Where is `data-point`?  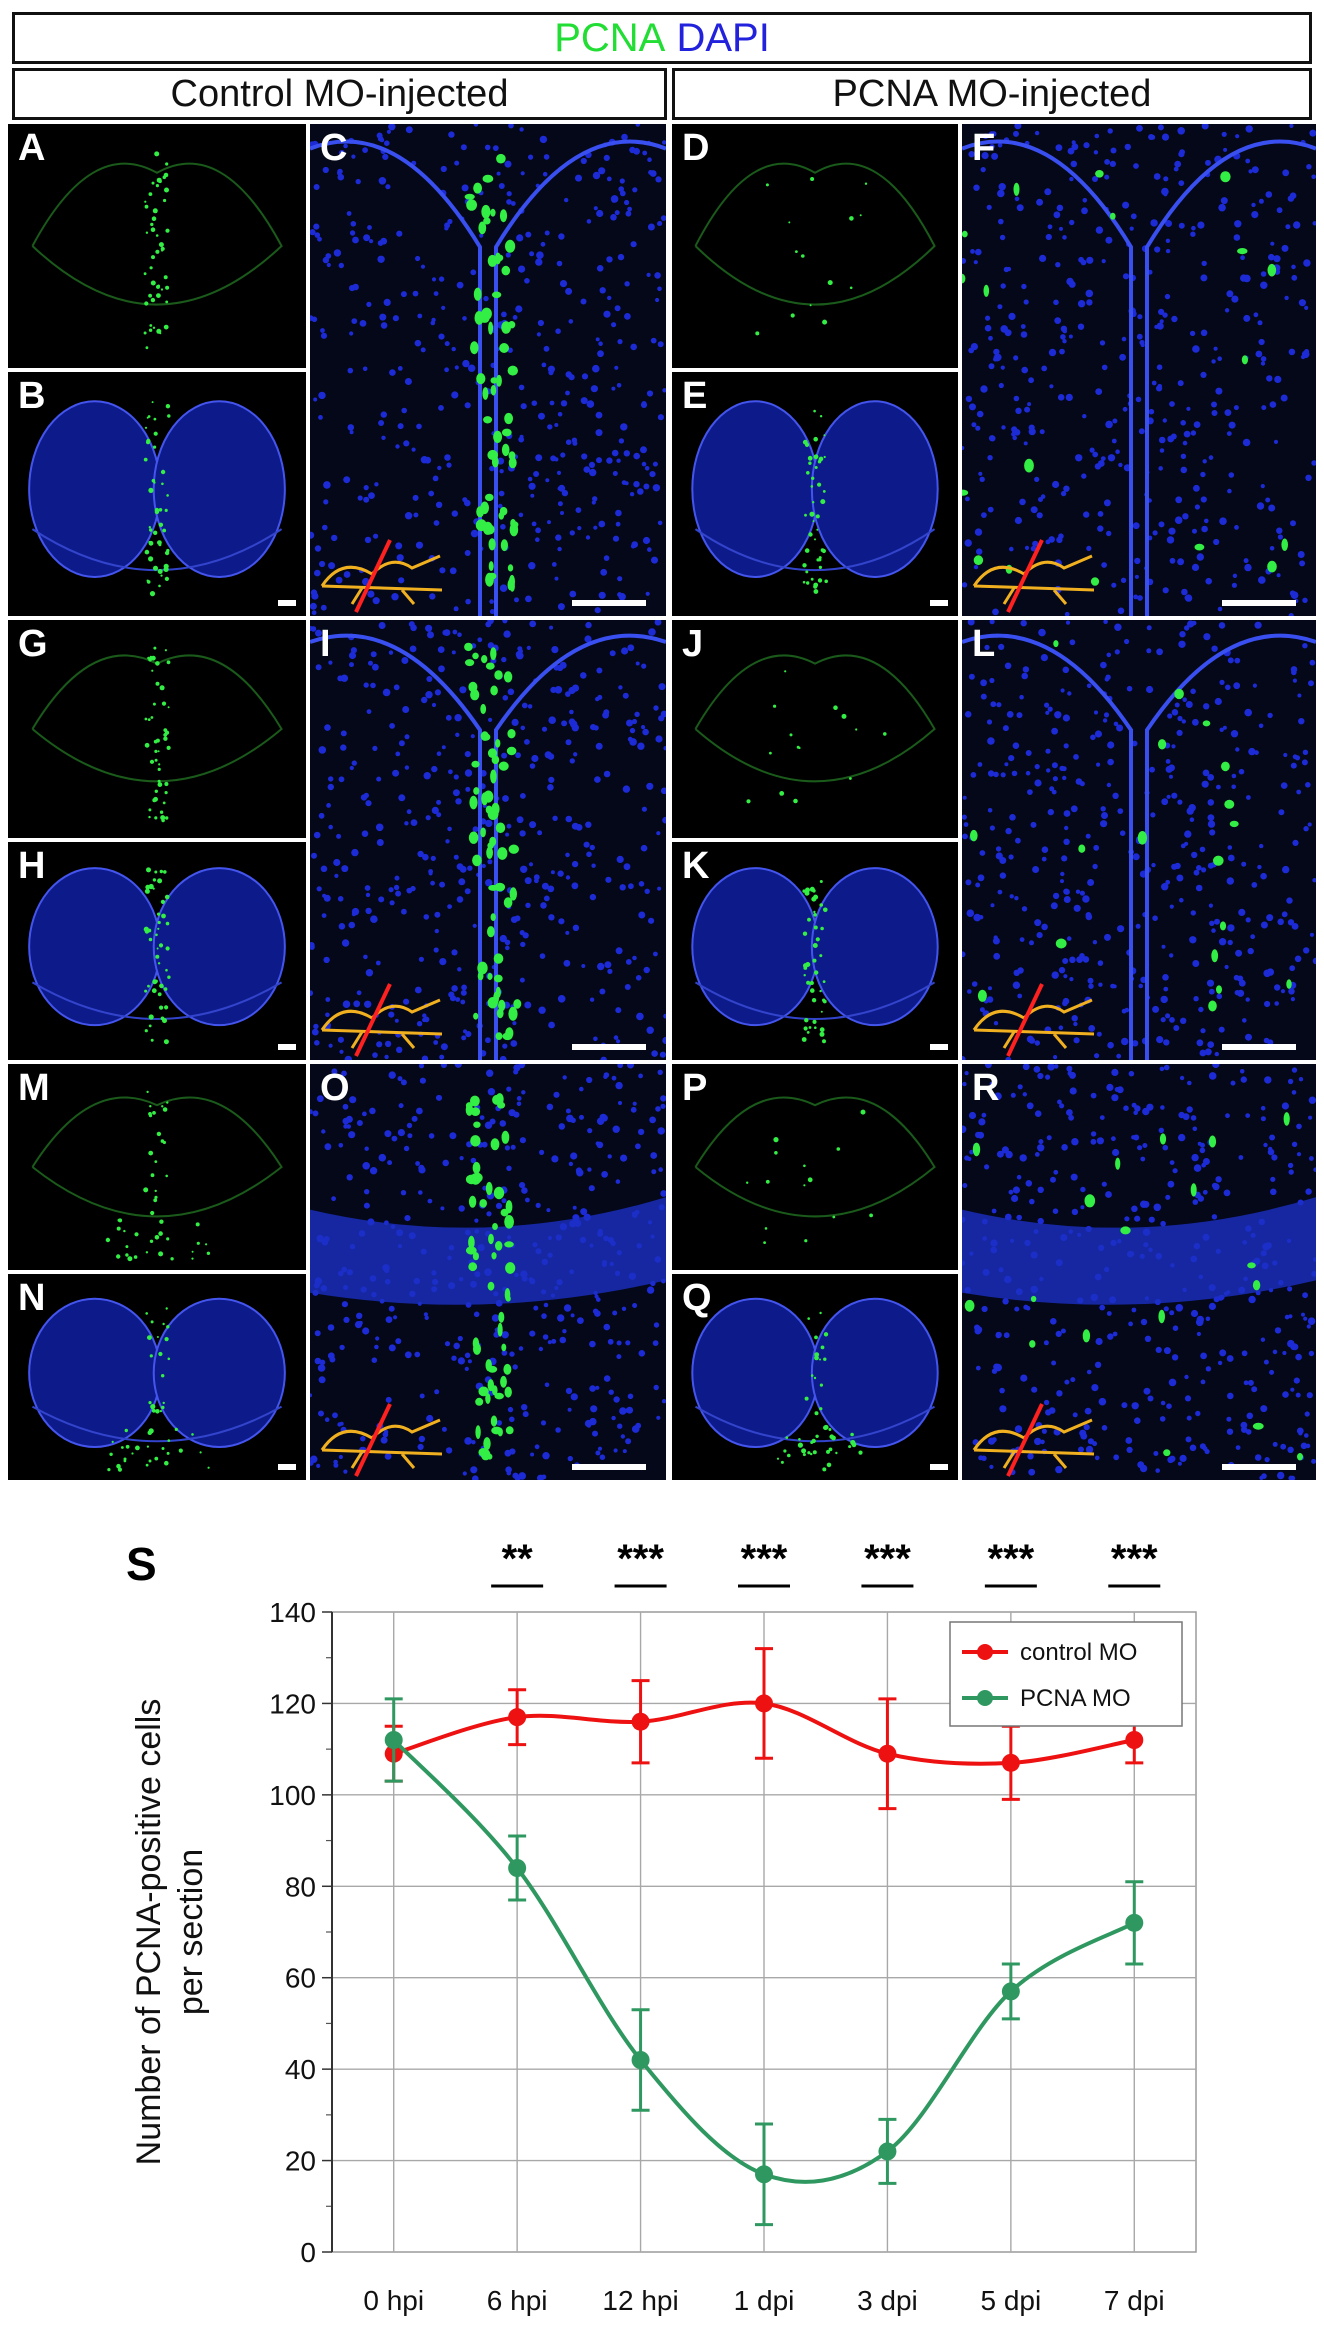
data-point is located at coordinates (764, 2174).